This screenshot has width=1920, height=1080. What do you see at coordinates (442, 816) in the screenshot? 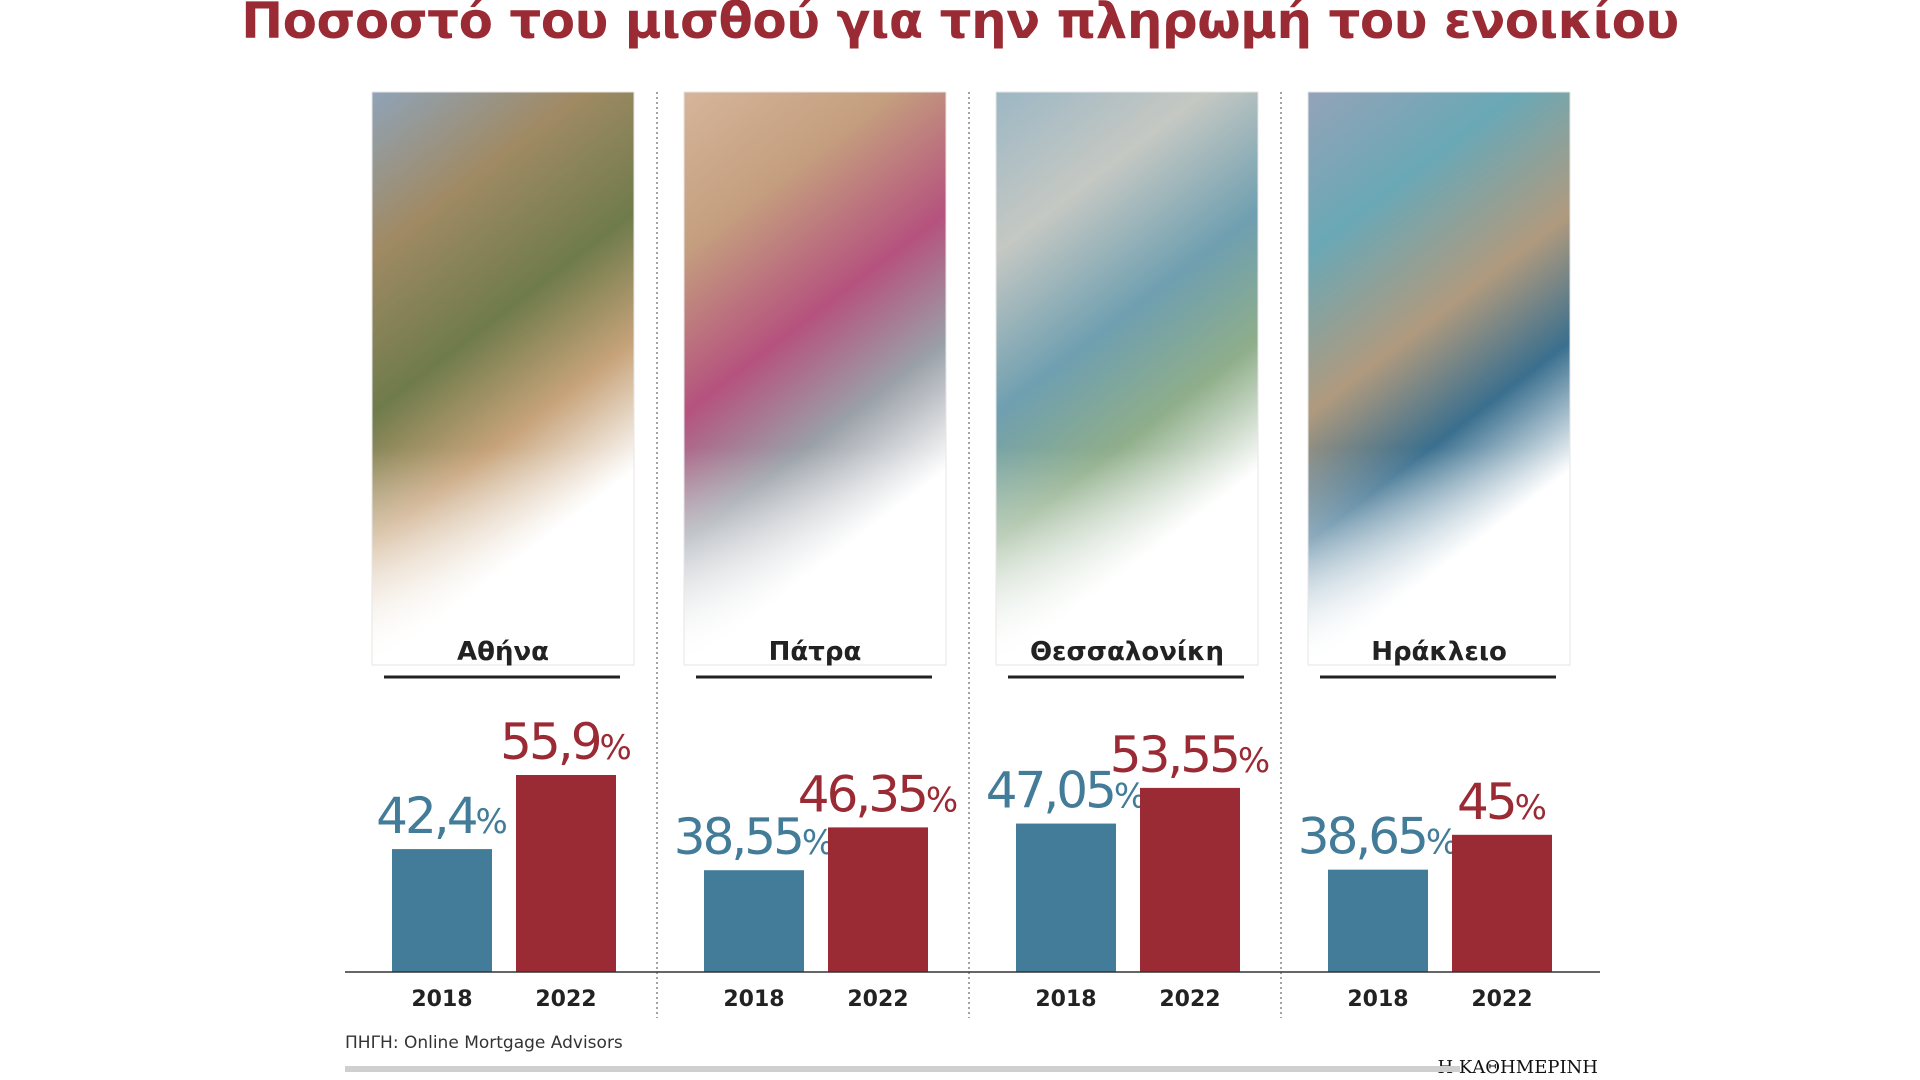
I see `data-label-2018: 42,4%` at bounding box center [442, 816].